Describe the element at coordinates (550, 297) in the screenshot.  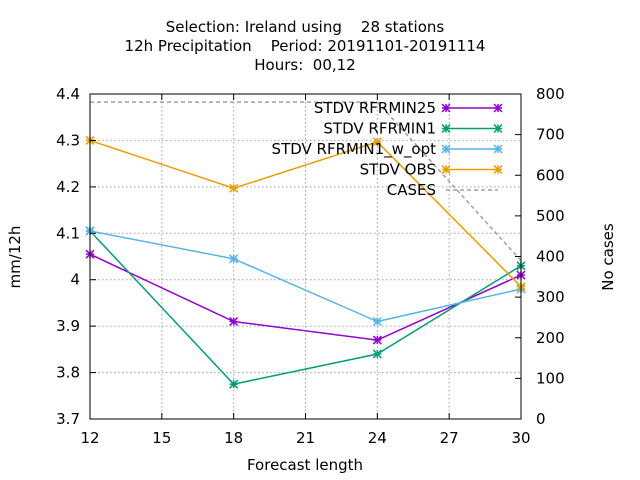
I see `y2-tick-label: 300` at that location.